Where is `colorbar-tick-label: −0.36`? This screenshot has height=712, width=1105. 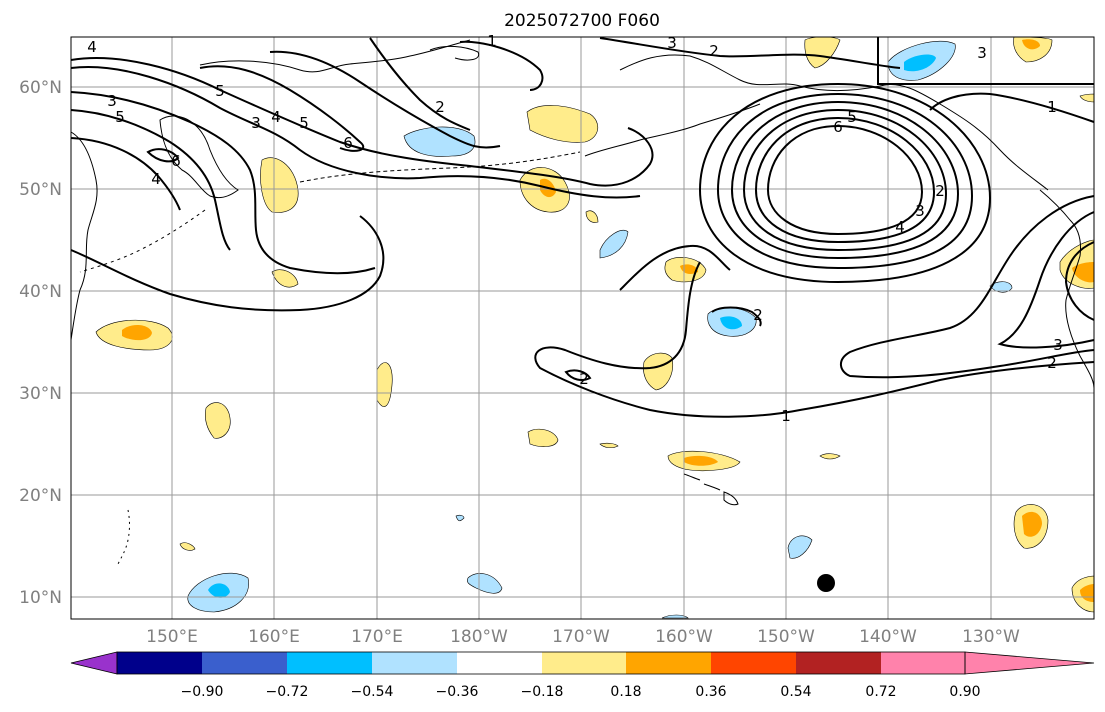 colorbar-tick-label: −0.36 is located at coordinates (457, 692).